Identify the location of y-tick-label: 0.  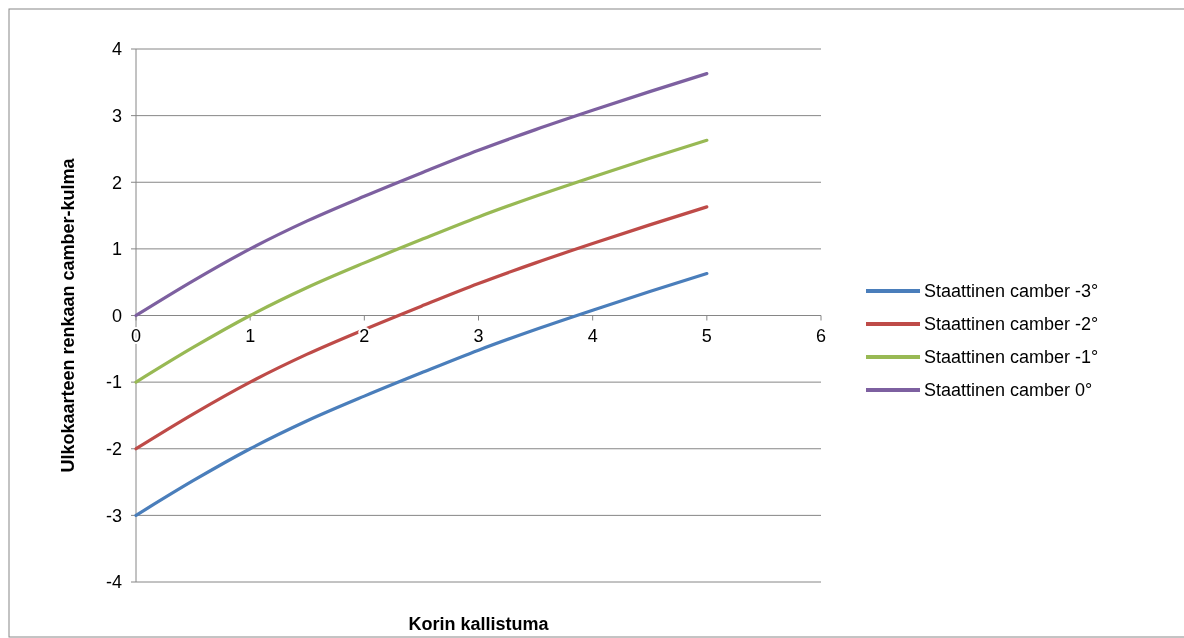
(116, 315).